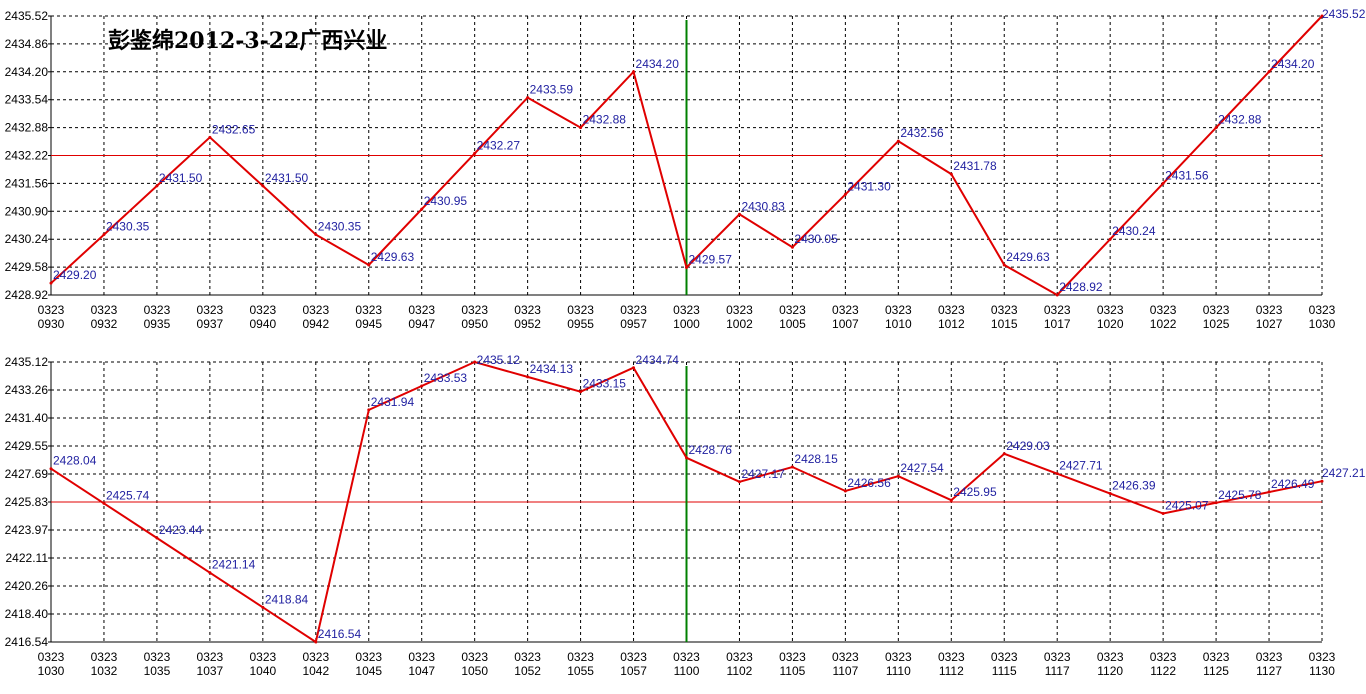 The image size is (1366, 694). Describe the element at coordinates (845, 324) in the screenshot. I see `x-tick-label-time: 1007` at that location.